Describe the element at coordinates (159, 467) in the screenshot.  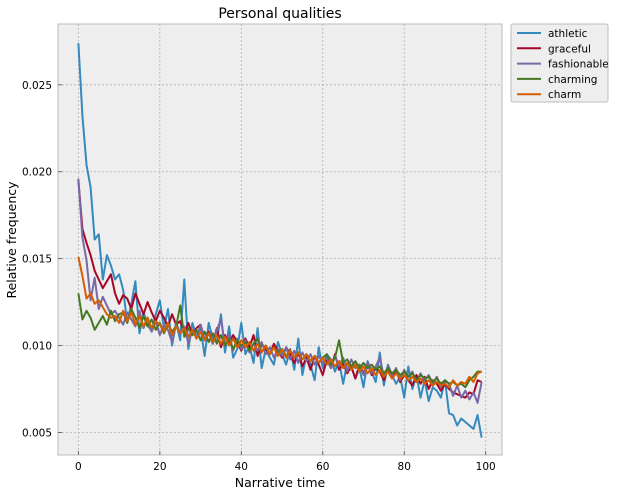
I see `x-tick-label: 20` at that location.